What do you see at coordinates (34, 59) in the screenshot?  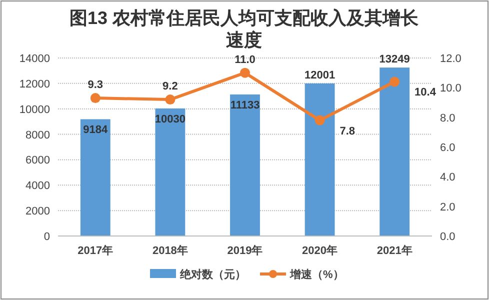 I see `y-tick-label: 14000` at bounding box center [34, 59].